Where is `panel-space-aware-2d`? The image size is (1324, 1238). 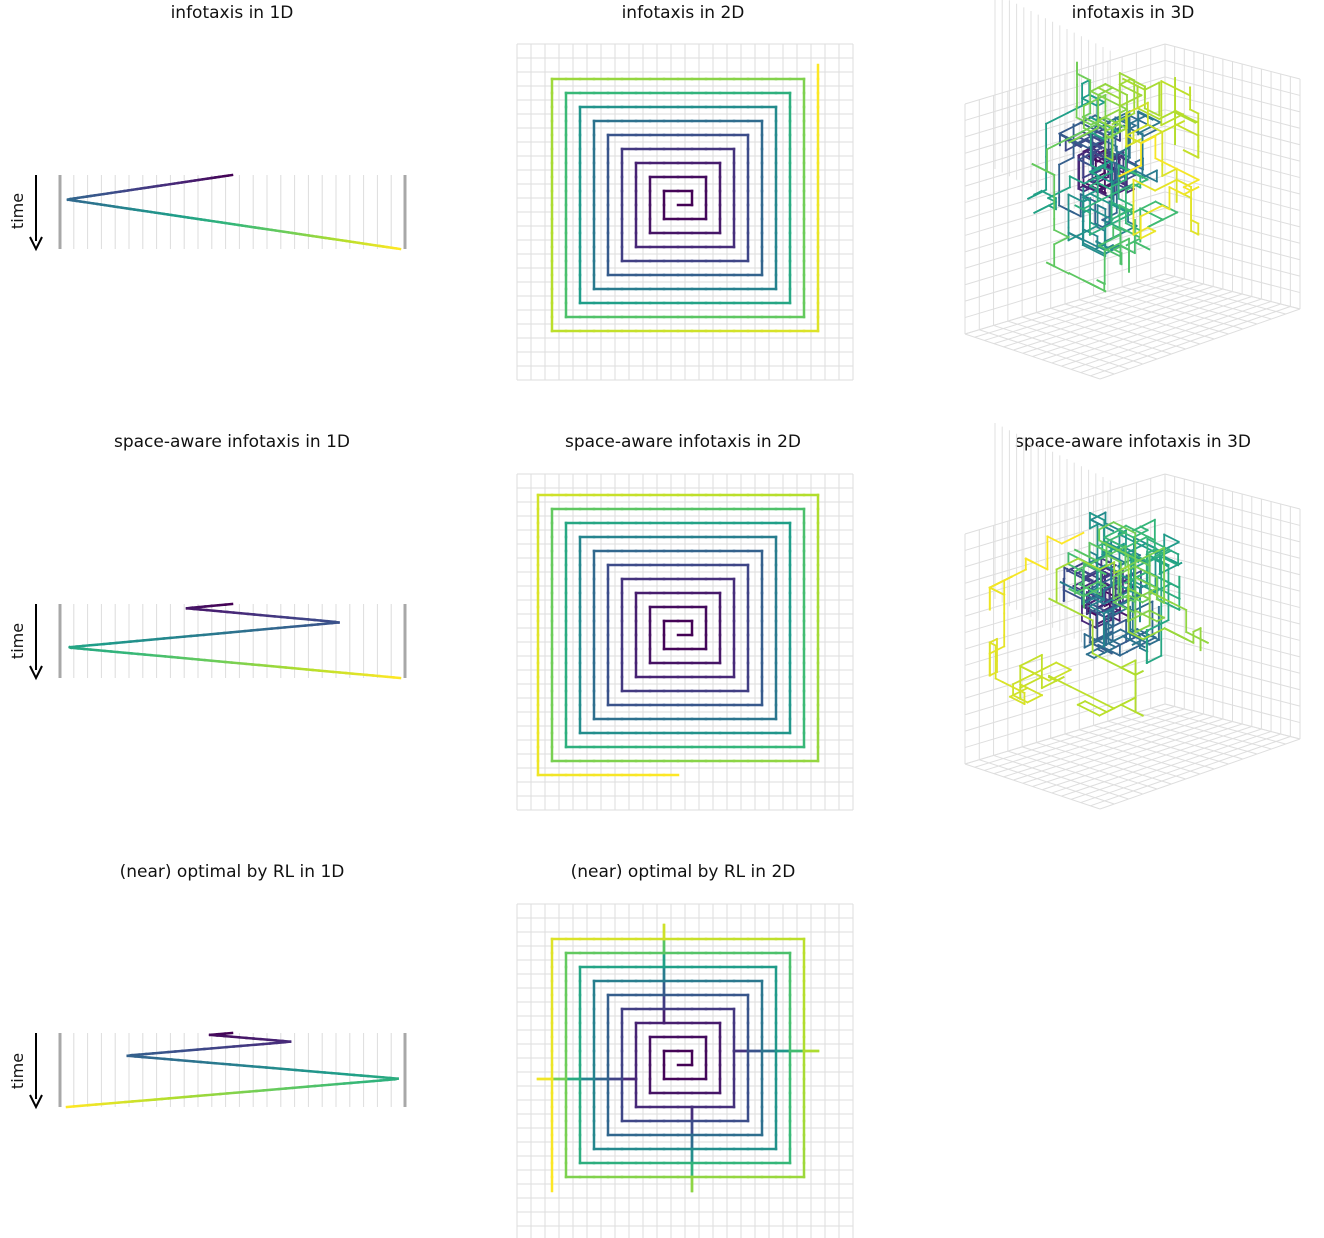 panel-space-aware-2d is located at coordinates (685, 642).